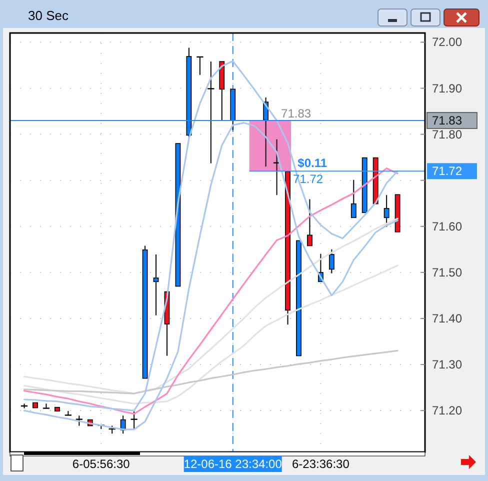  I want to click on x-tick-label: 6-23:36:30, so click(321, 464).